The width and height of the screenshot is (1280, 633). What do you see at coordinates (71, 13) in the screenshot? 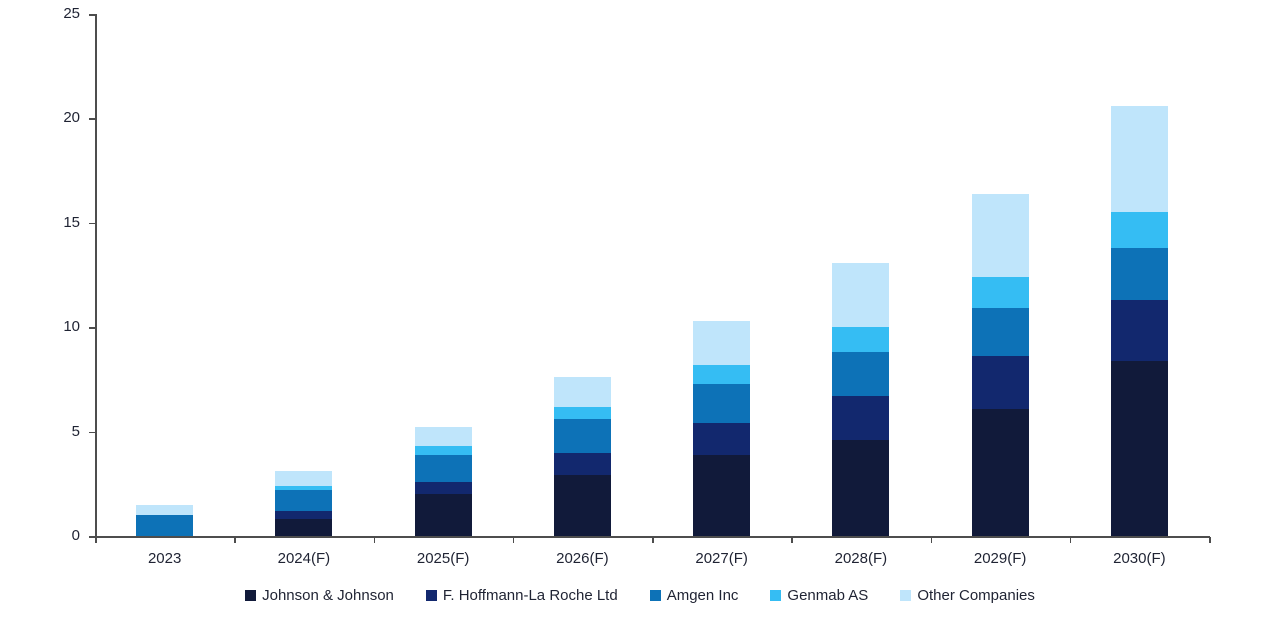
I see `y-tick-label: 25` at bounding box center [71, 13].